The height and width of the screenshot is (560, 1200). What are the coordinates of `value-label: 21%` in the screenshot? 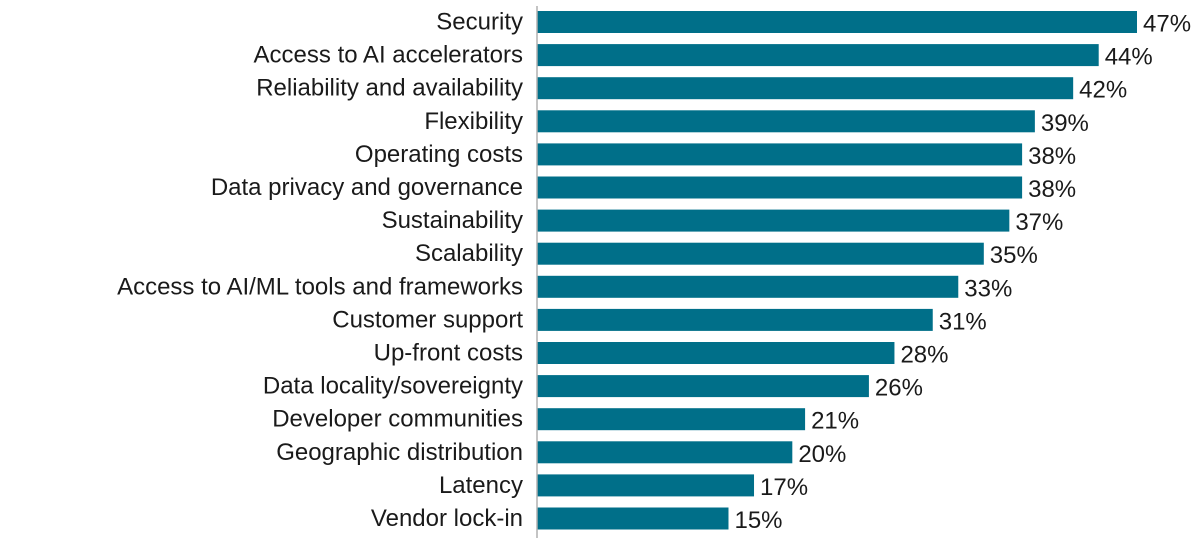 It's located at (835, 421).